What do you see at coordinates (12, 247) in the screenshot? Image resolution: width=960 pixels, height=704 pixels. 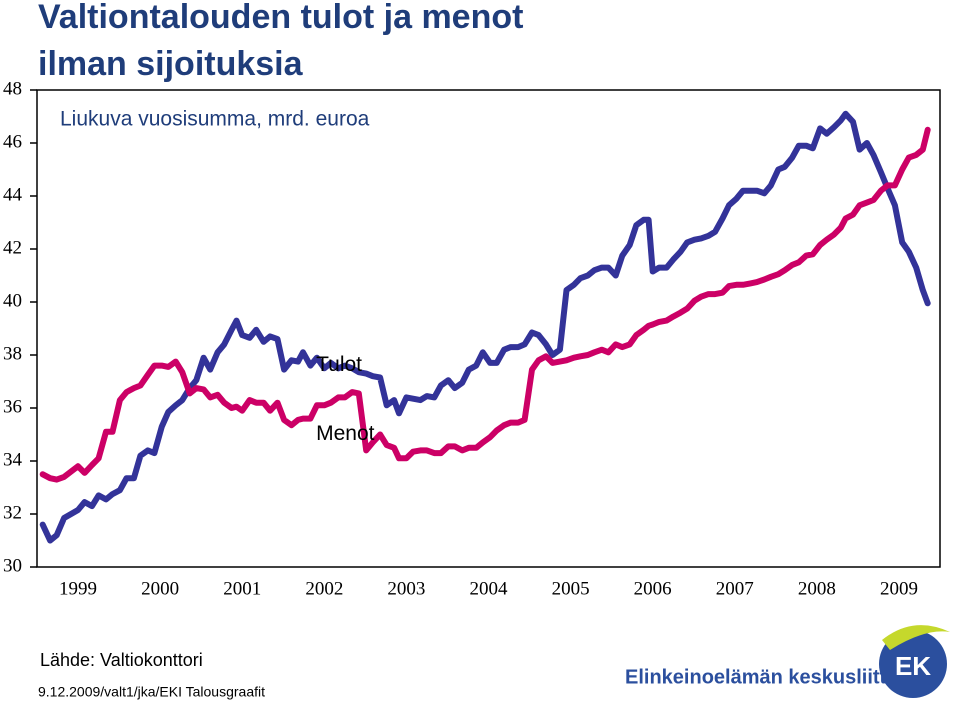 I see `y-tick-label: 42` at bounding box center [12, 247].